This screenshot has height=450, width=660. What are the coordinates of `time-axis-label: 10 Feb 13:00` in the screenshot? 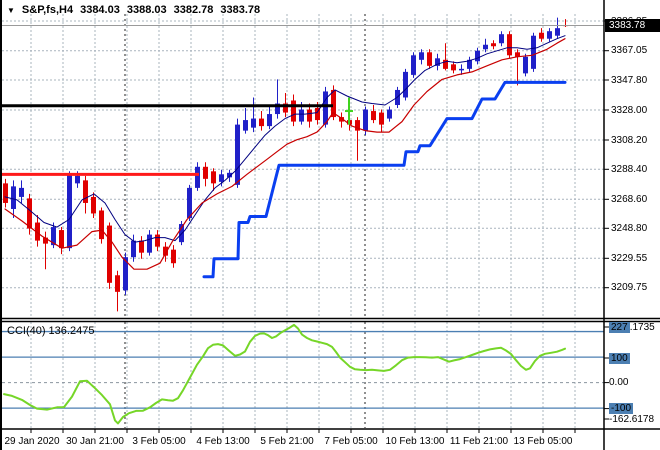 It's located at (415, 441).